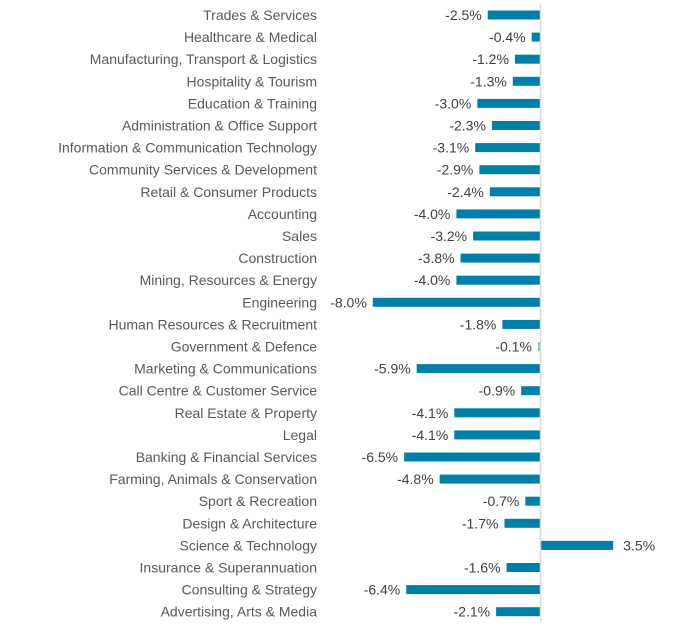 The height and width of the screenshot is (637, 699). Describe the element at coordinates (490, 59) in the screenshot. I see `value-label: -1.2%` at that location.